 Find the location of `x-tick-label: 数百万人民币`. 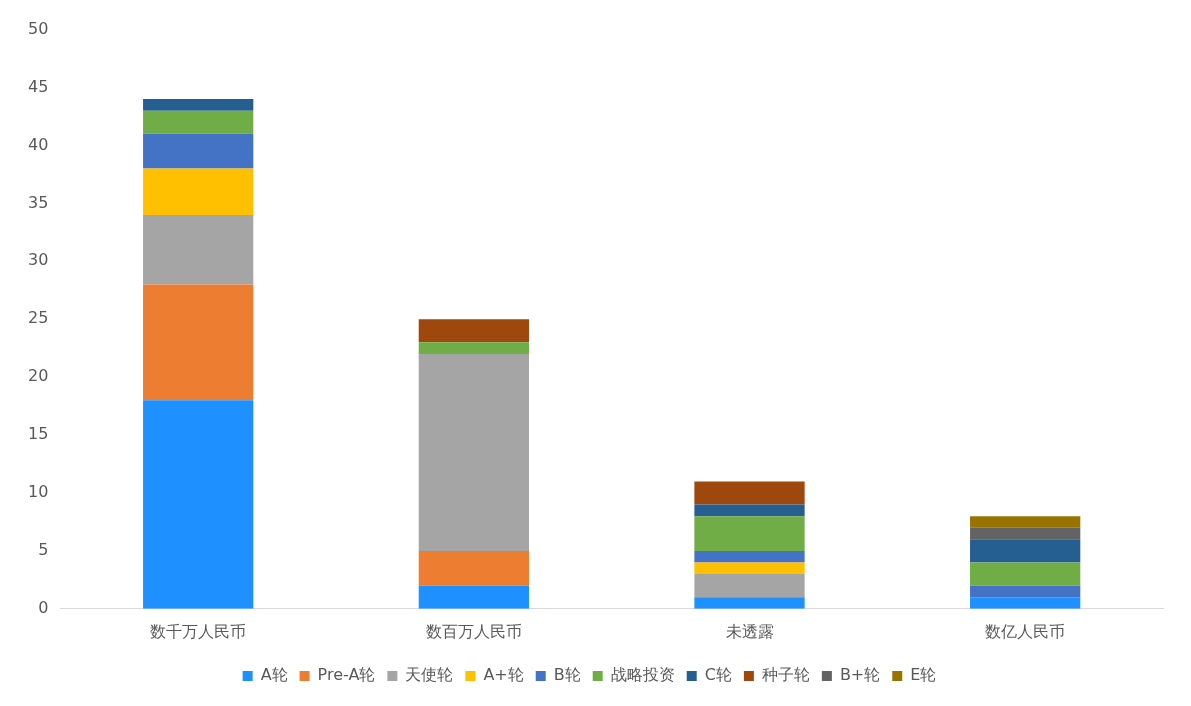

x-tick-label: 数百万人民币 is located at coordinates (473, 631).